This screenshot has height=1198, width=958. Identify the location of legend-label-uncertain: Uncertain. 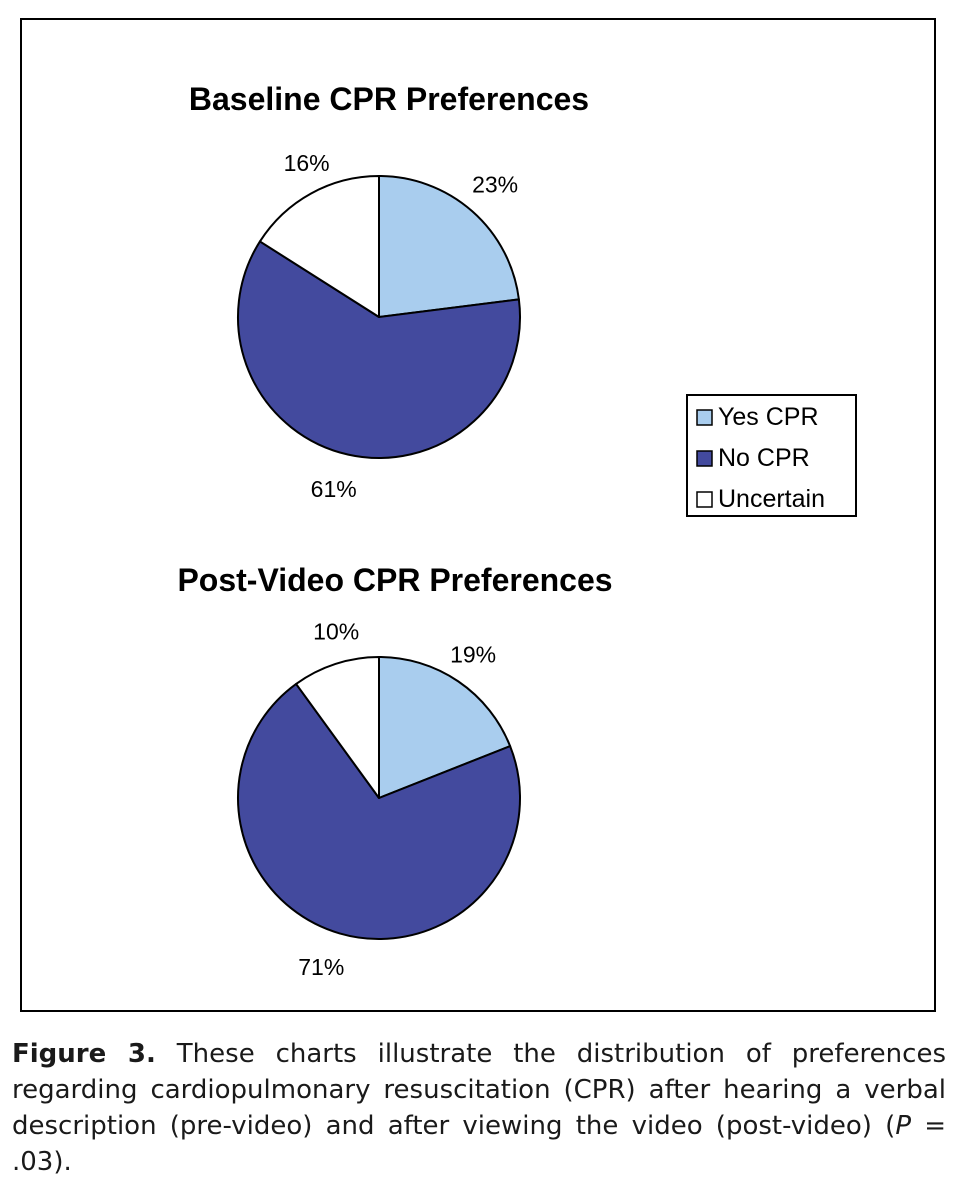
(771, 499).